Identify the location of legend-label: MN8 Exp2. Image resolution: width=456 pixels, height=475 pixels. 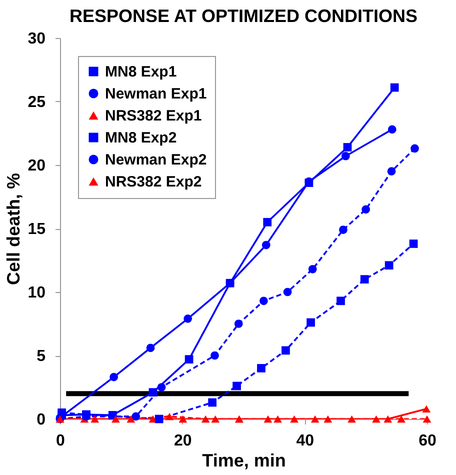
(141, 138).